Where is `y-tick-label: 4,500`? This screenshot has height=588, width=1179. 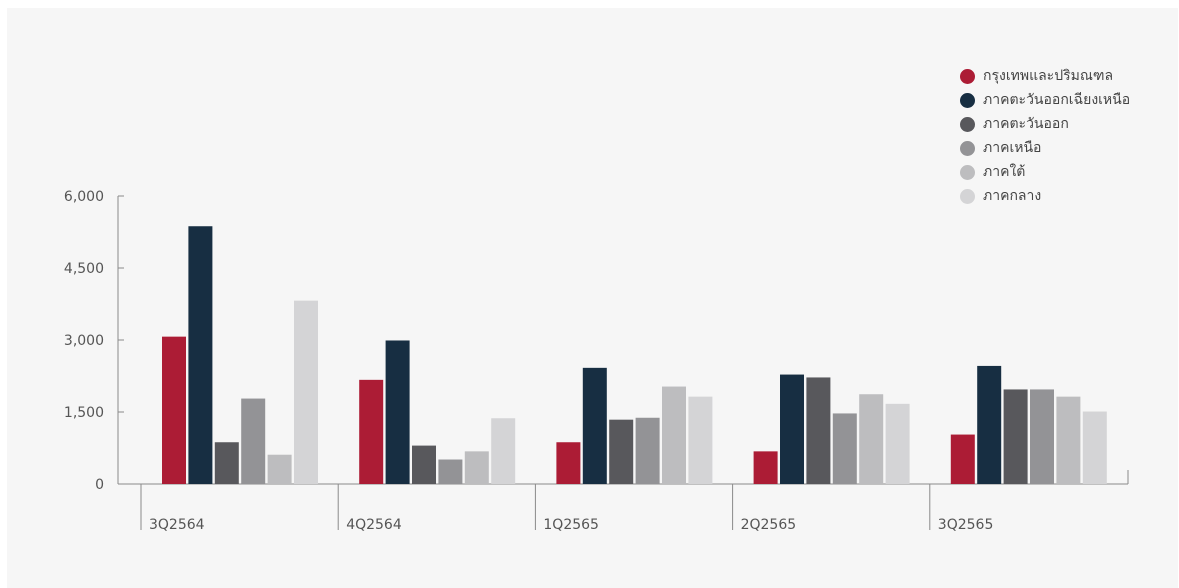 y-tick-label: 4,500 is located at coordinates (84, 269).